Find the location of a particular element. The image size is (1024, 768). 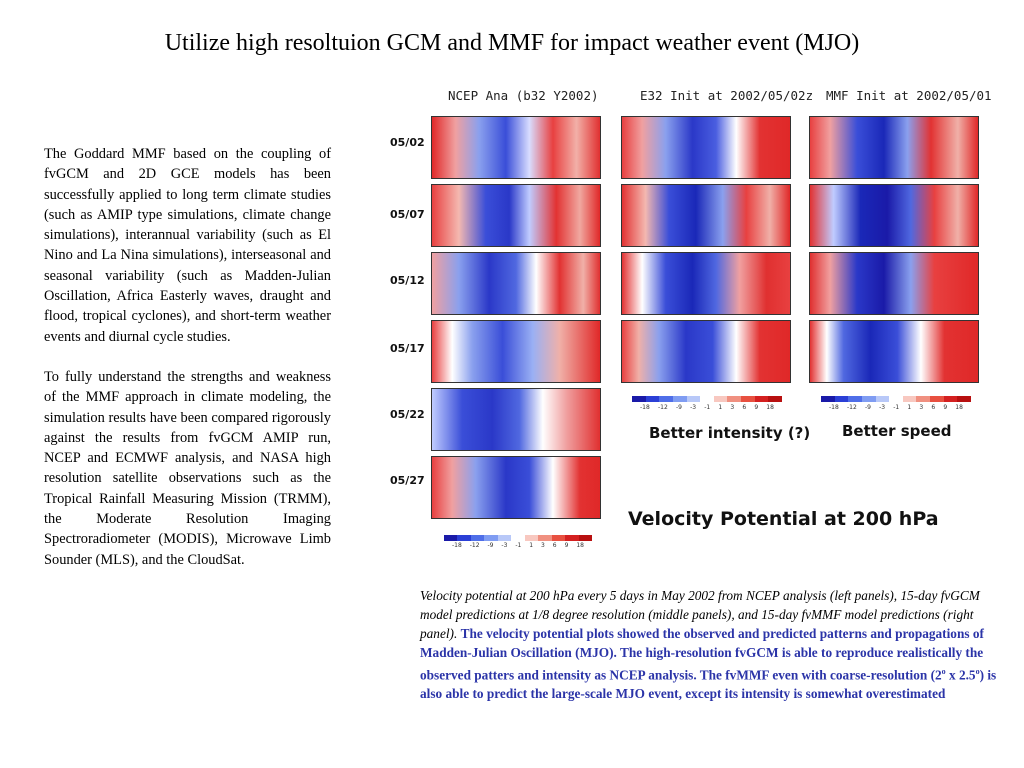

date-label: 05/22 is located at coordinates (407, 414).